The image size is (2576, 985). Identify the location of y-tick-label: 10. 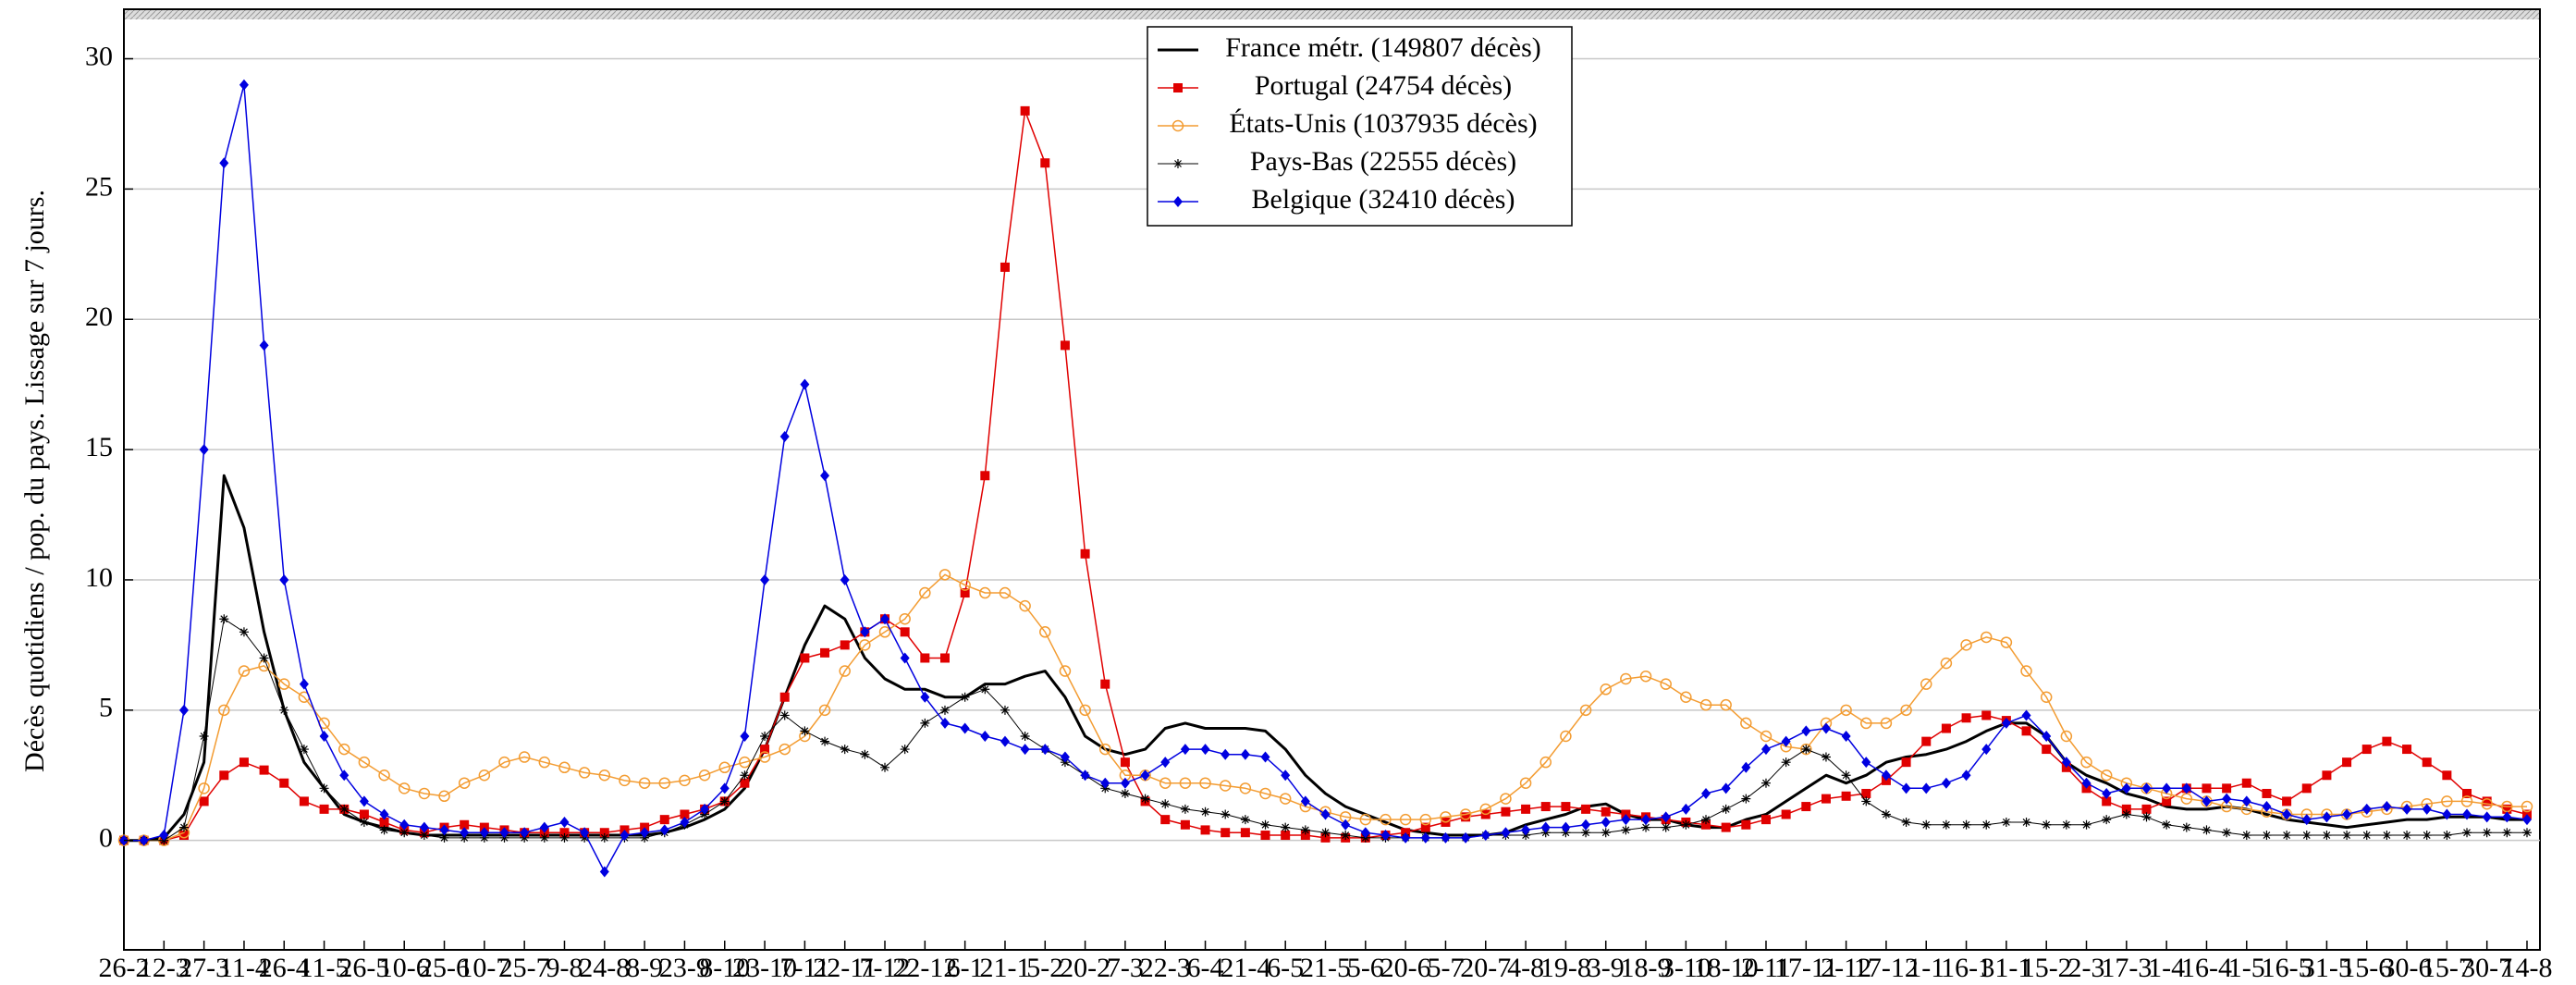
(99, 577).